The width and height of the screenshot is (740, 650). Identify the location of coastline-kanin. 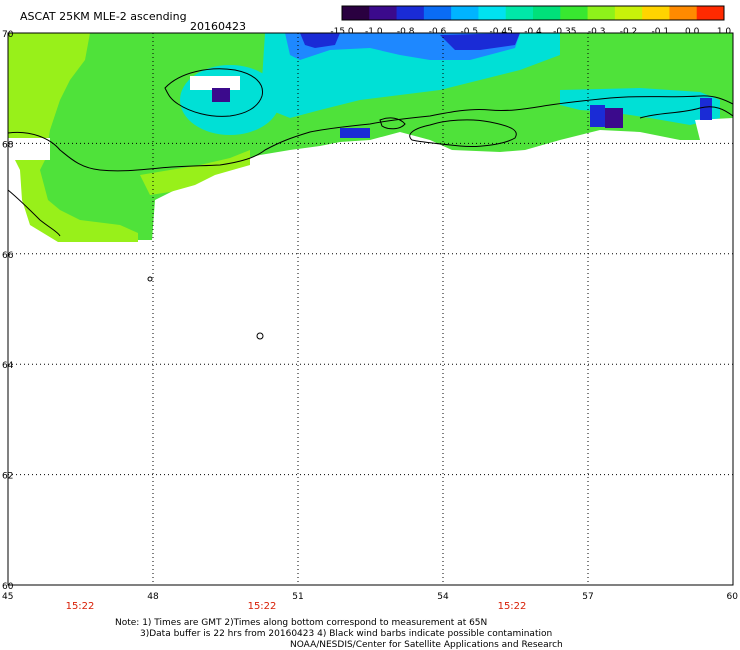
(214, 92).